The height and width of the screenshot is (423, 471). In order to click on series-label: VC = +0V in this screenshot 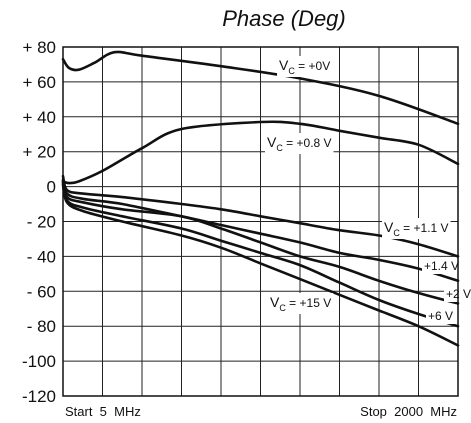, I will do `click(304, 66)`.